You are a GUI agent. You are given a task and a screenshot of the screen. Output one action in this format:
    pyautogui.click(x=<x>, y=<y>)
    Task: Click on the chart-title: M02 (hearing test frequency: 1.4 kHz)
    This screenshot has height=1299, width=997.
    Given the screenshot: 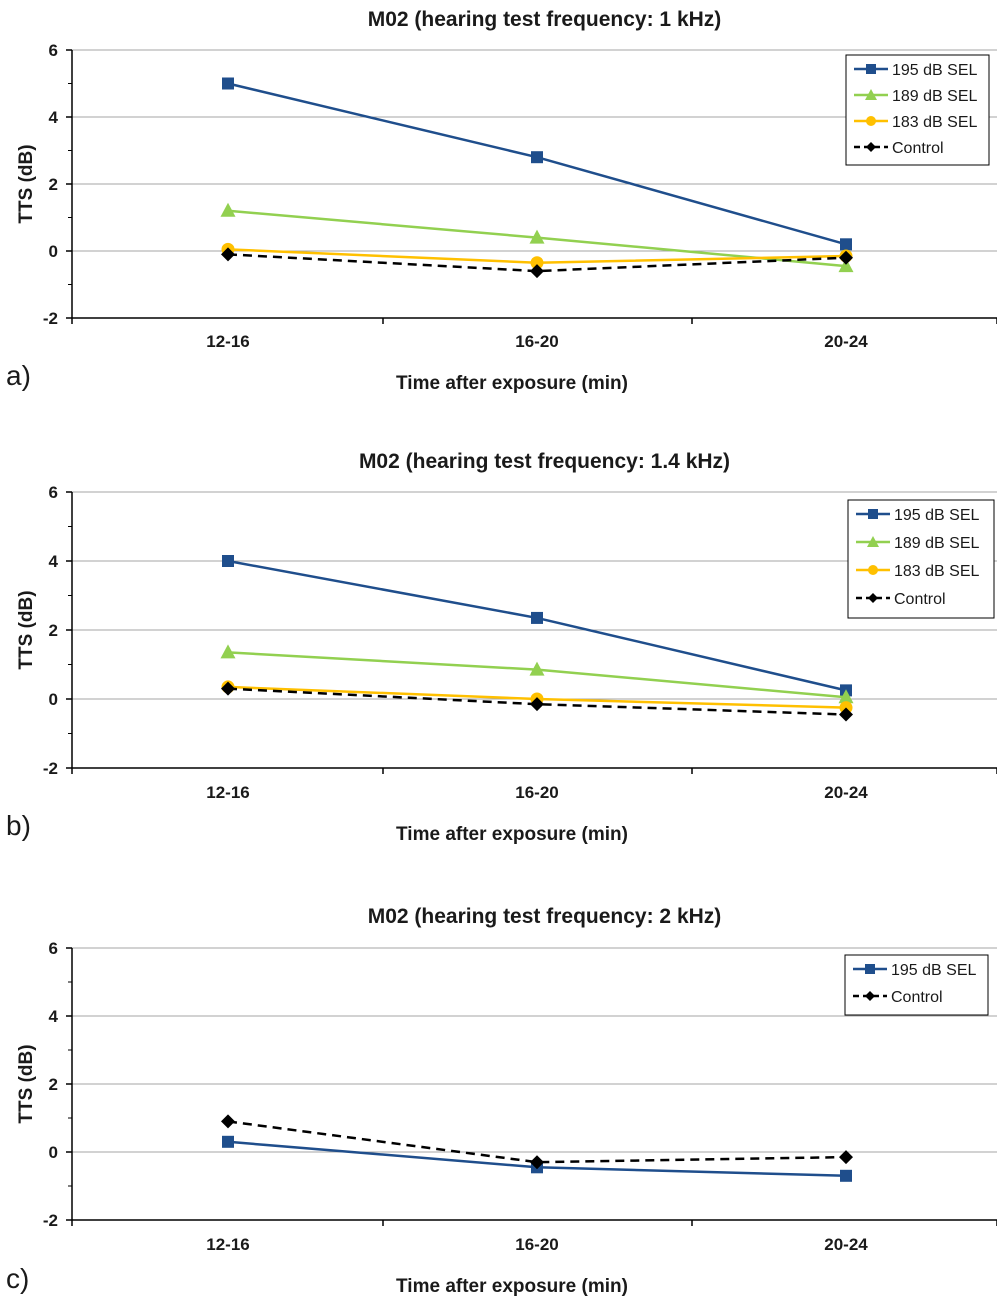 What is the action you would take?
    pyautogui.click(x=544, y=461)
    